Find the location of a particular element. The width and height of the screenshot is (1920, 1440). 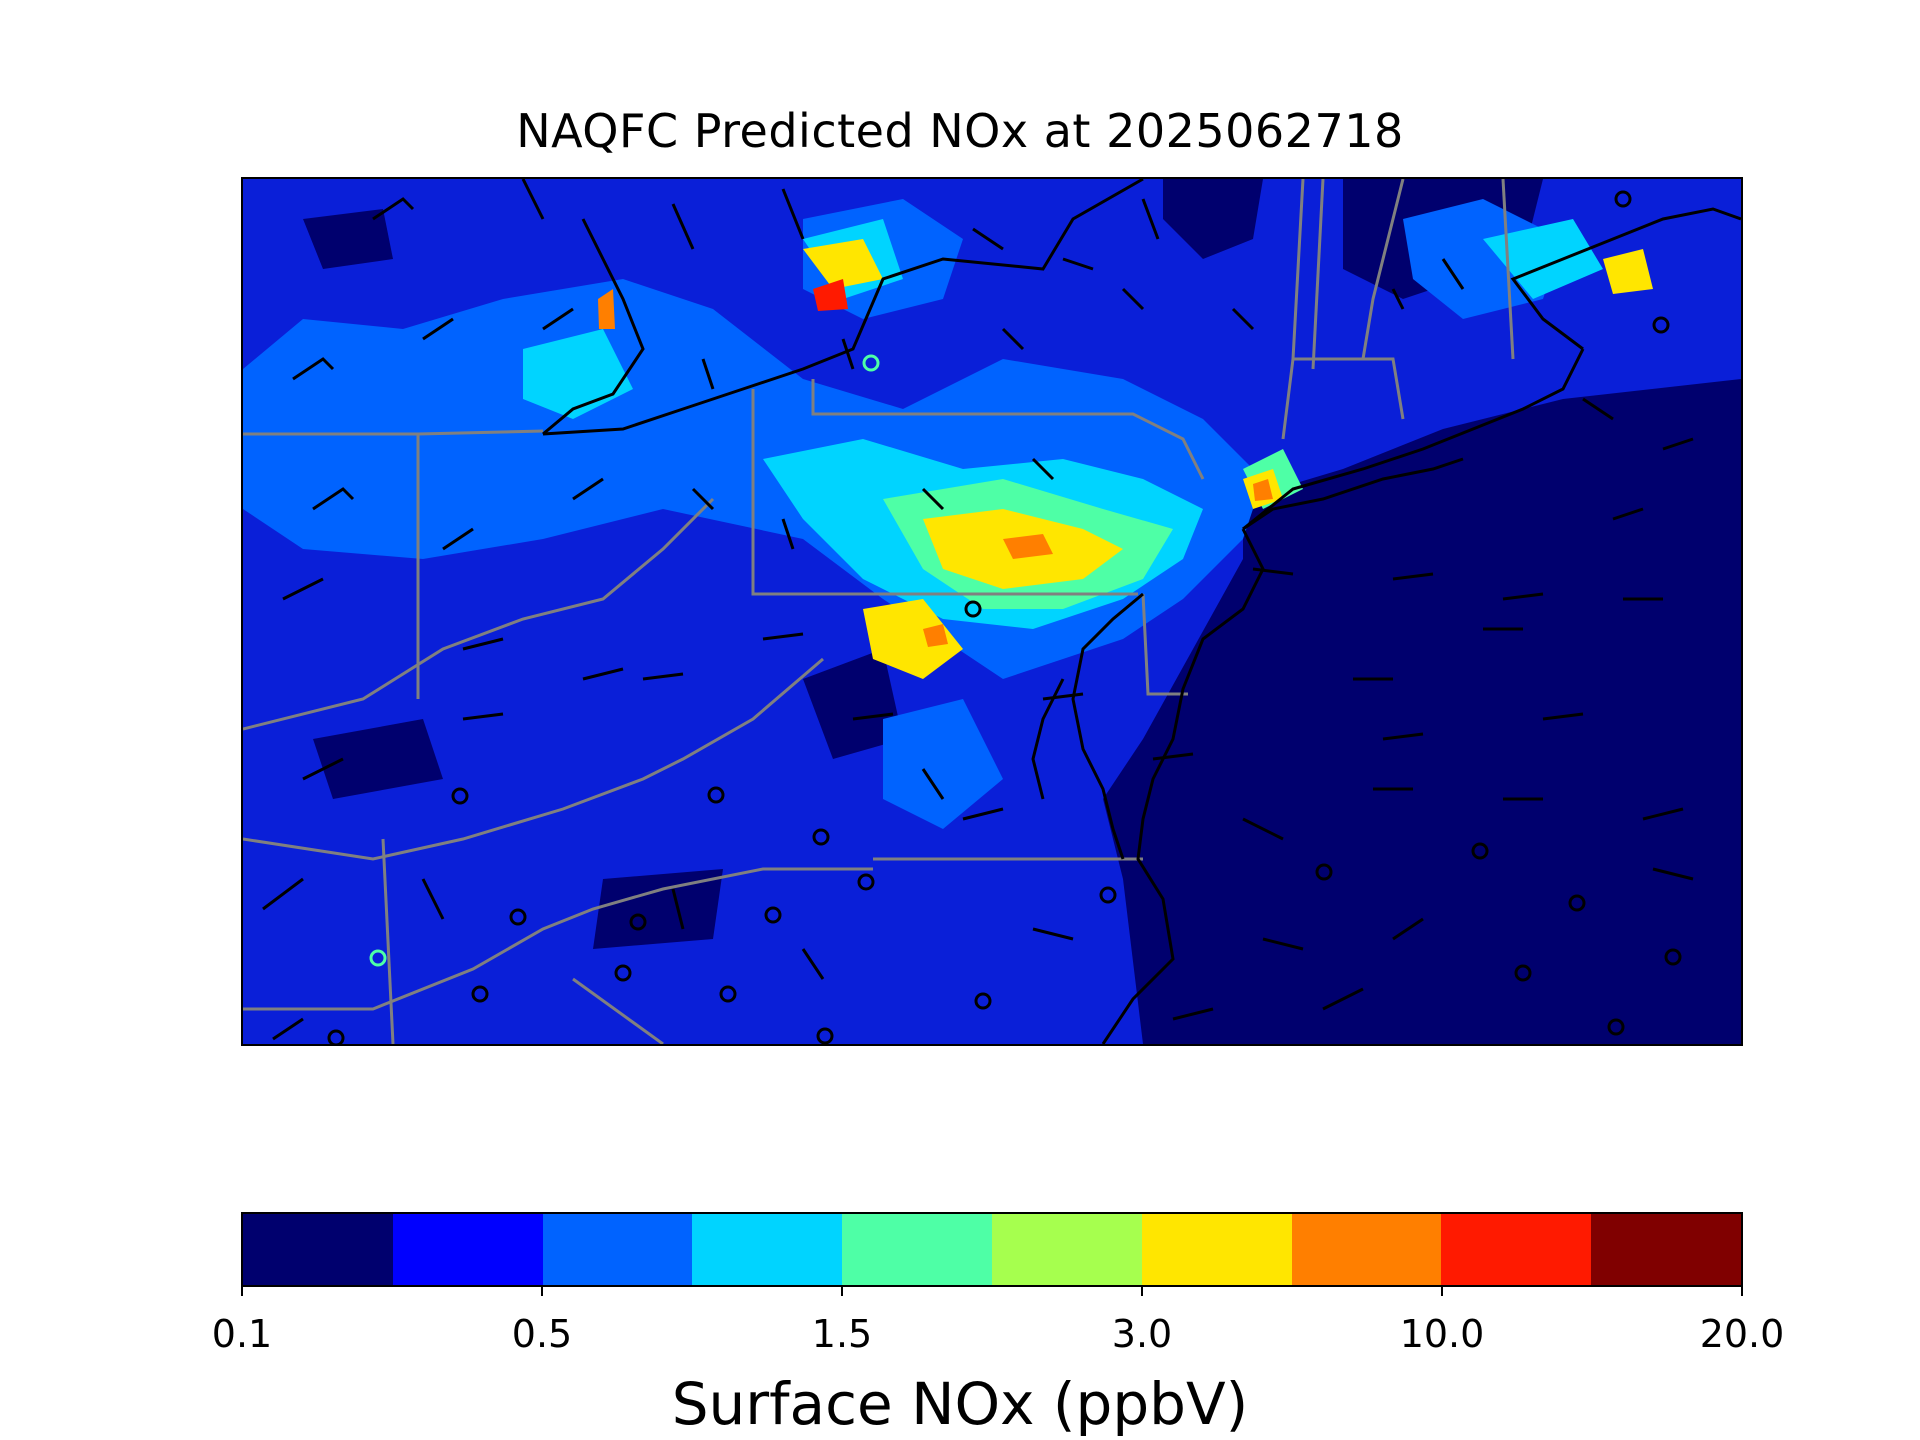

colorbar-tick-label: 3.0 is located at coordinates (1142, 1334).